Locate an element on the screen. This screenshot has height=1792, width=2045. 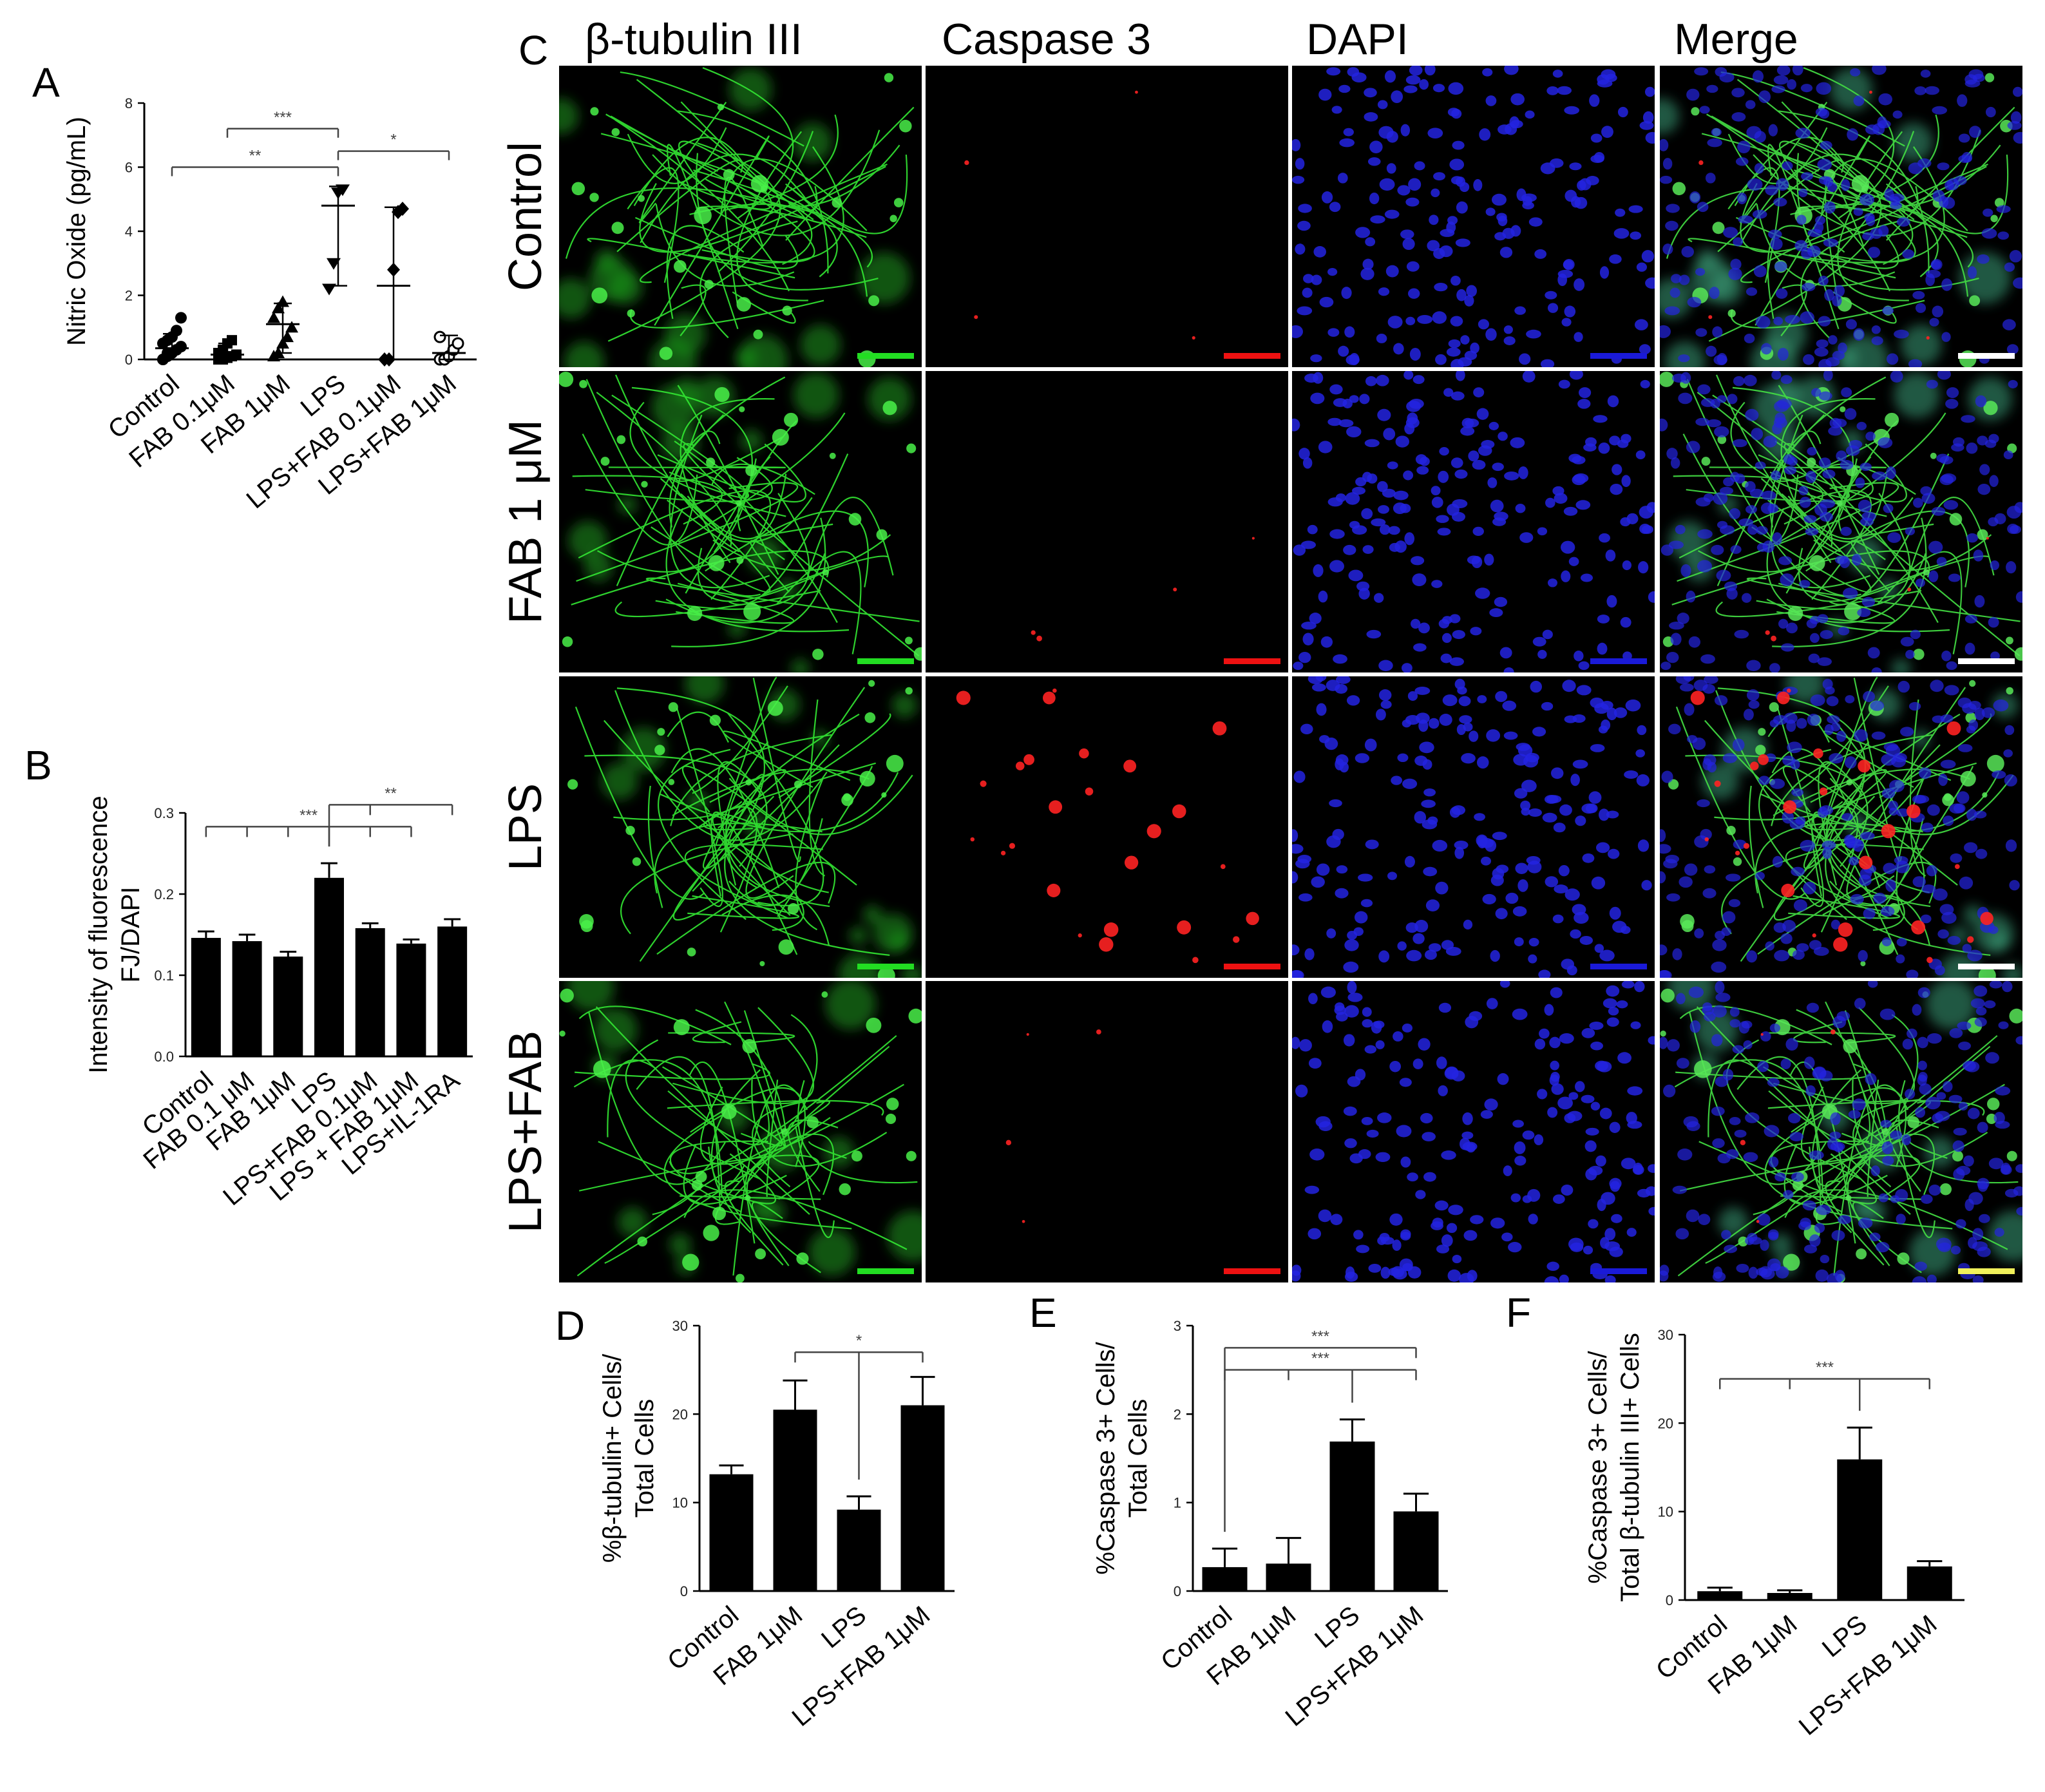
y-tick-label: 4 is located at coordinates (129, 232).